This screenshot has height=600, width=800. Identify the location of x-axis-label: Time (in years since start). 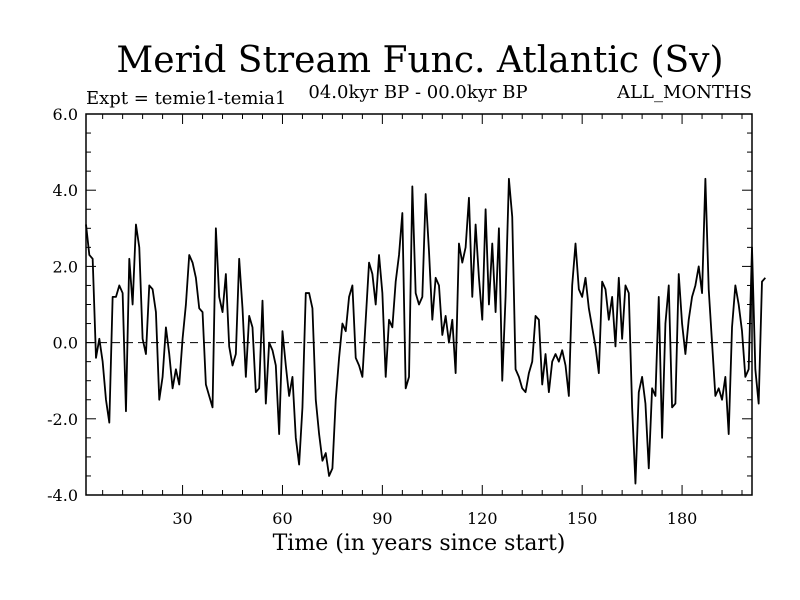
(419, 543).